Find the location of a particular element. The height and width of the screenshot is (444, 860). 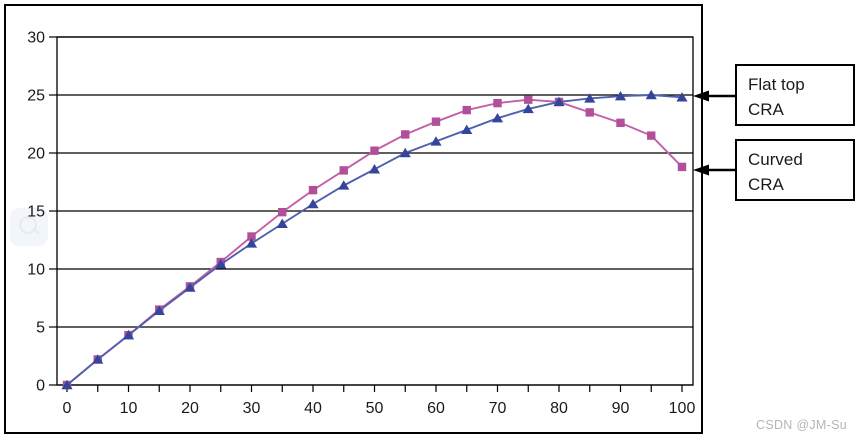

x-tick-label-20: 20 is located at coordinates (190, 408).